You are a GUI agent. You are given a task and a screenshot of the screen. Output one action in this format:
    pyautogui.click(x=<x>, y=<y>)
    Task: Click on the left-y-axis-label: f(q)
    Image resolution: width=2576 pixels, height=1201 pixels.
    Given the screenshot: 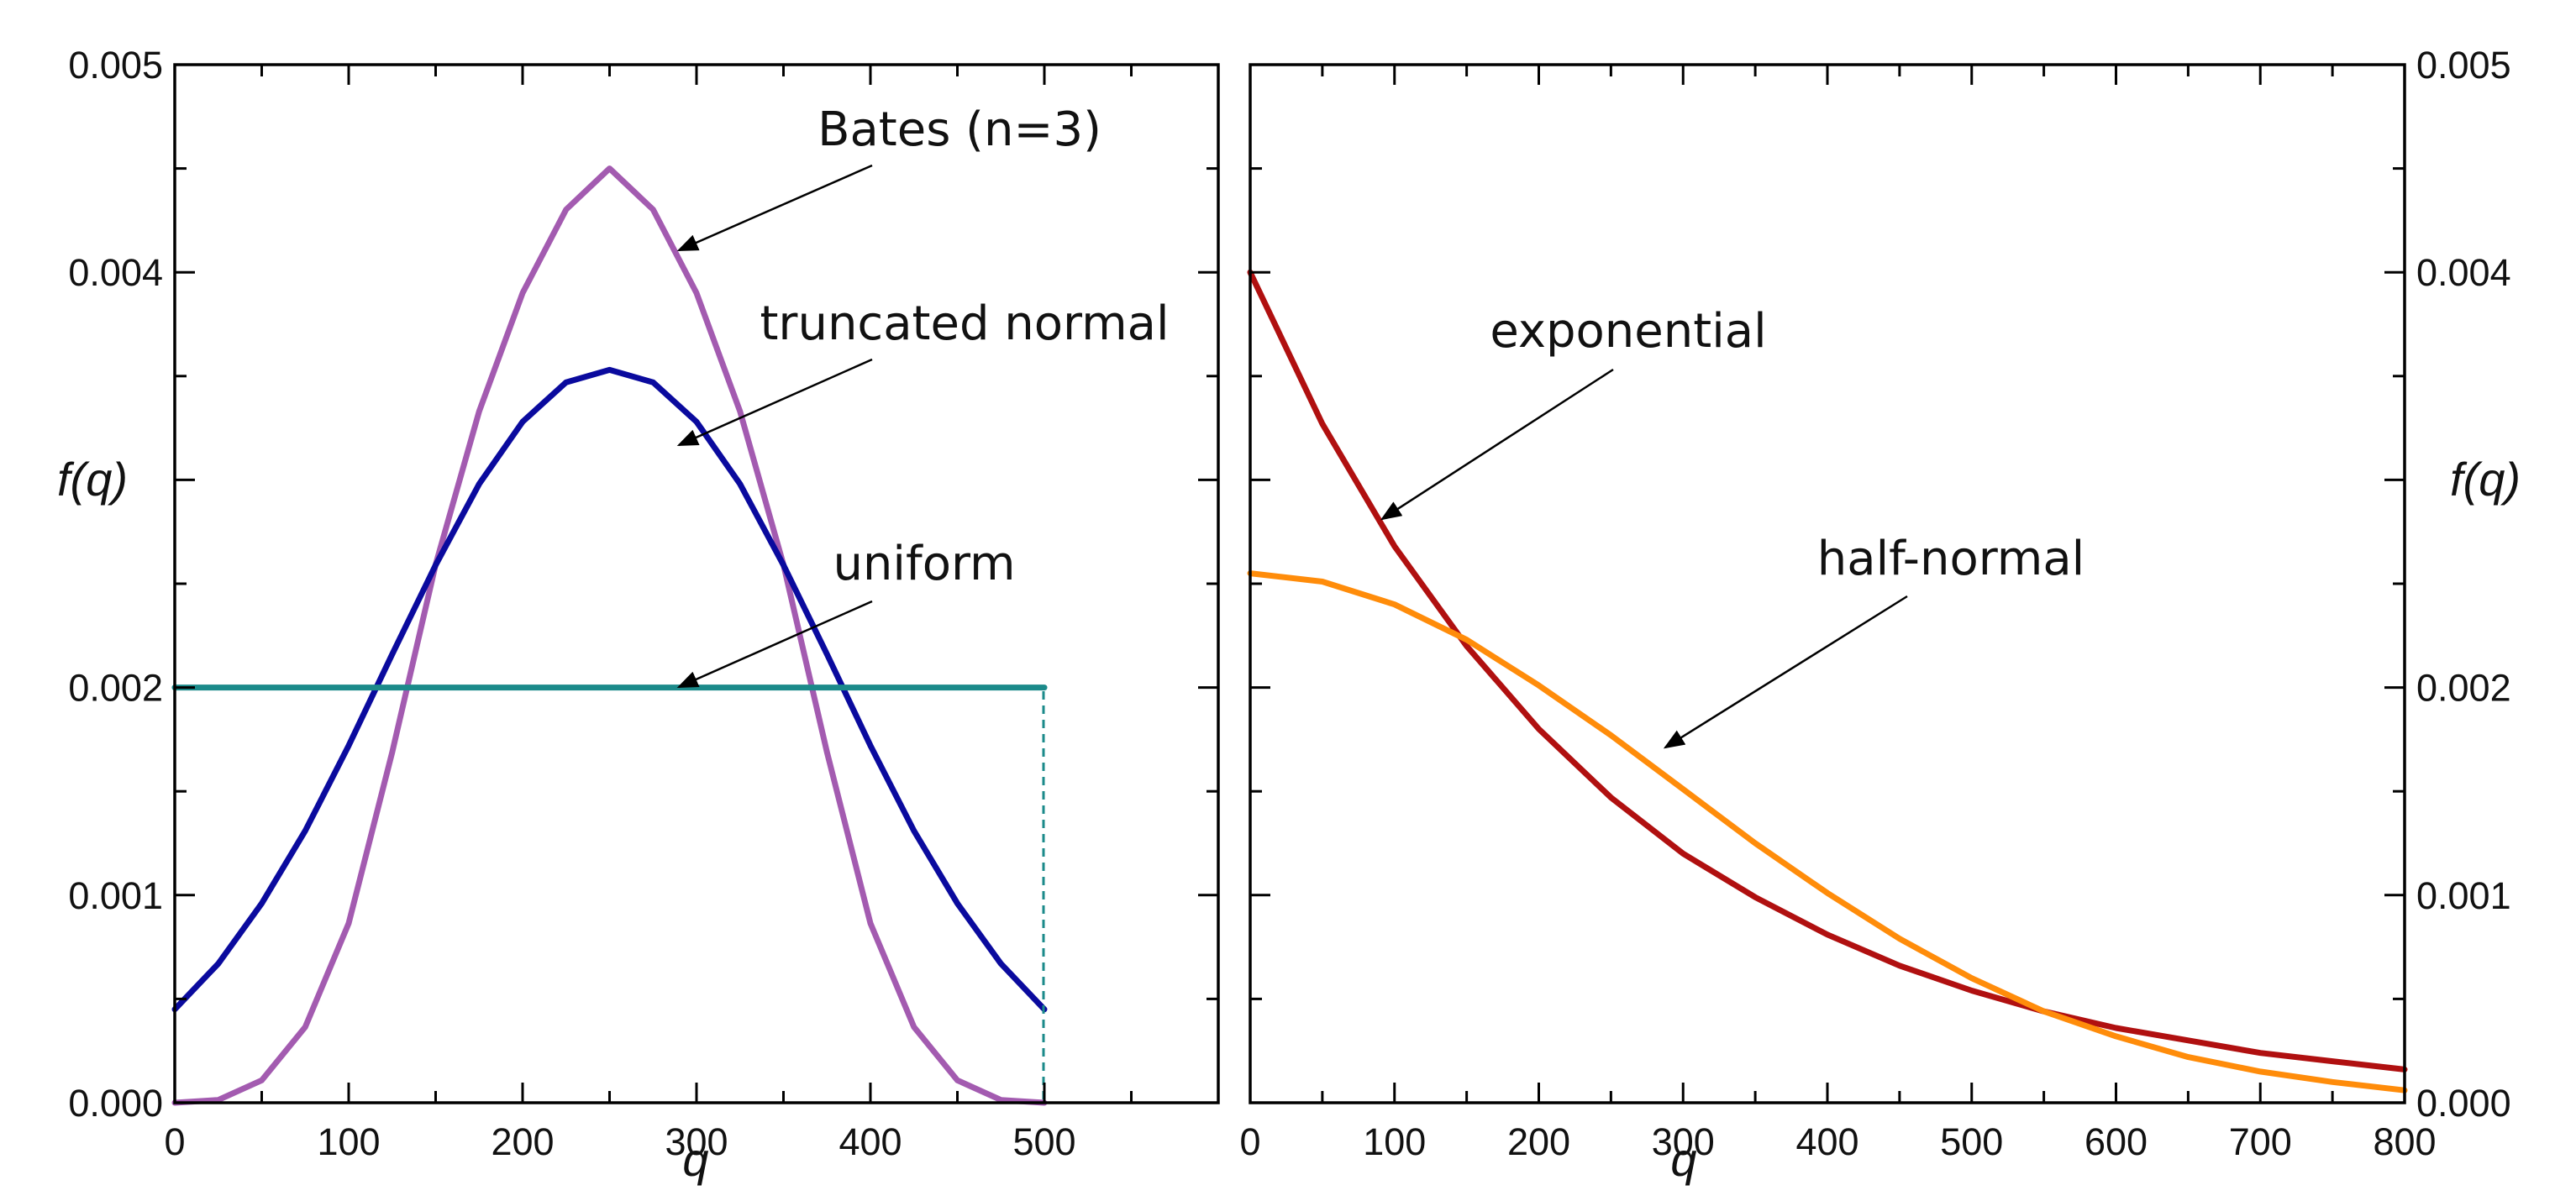 What is the action you would take?
    pyautogui.click(x=92, y=480)
    